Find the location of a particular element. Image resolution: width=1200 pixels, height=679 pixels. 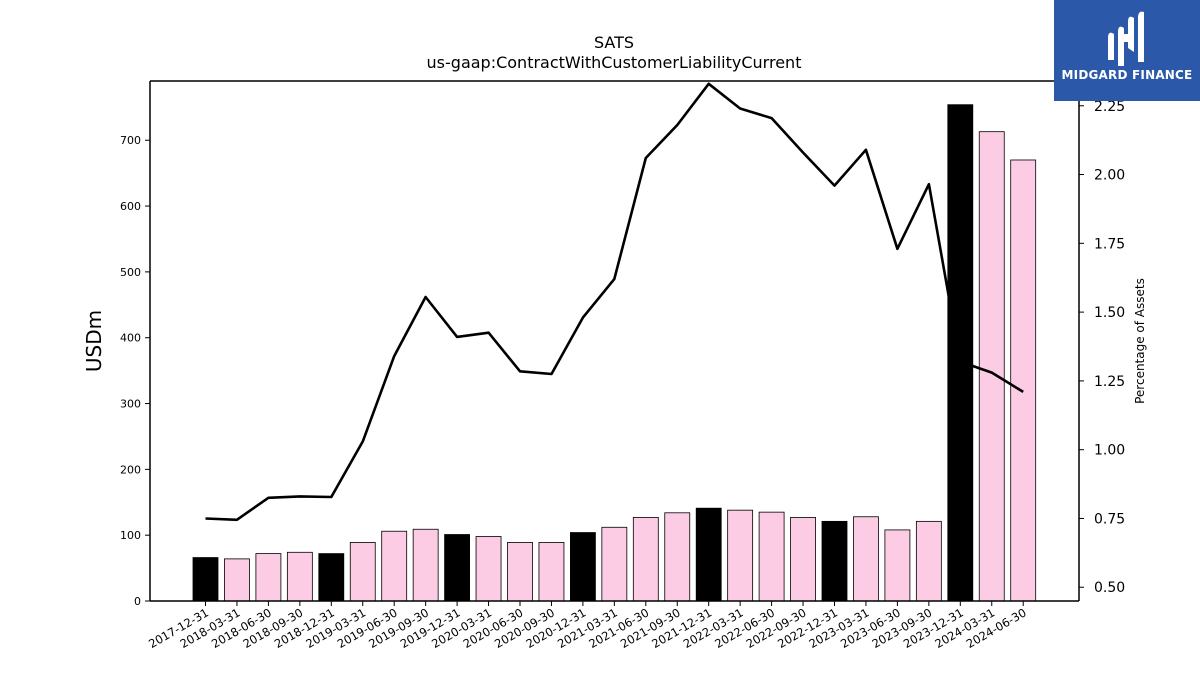

y2-tick-label-2.25: 2.25 is located at coordinates (1109, 107).